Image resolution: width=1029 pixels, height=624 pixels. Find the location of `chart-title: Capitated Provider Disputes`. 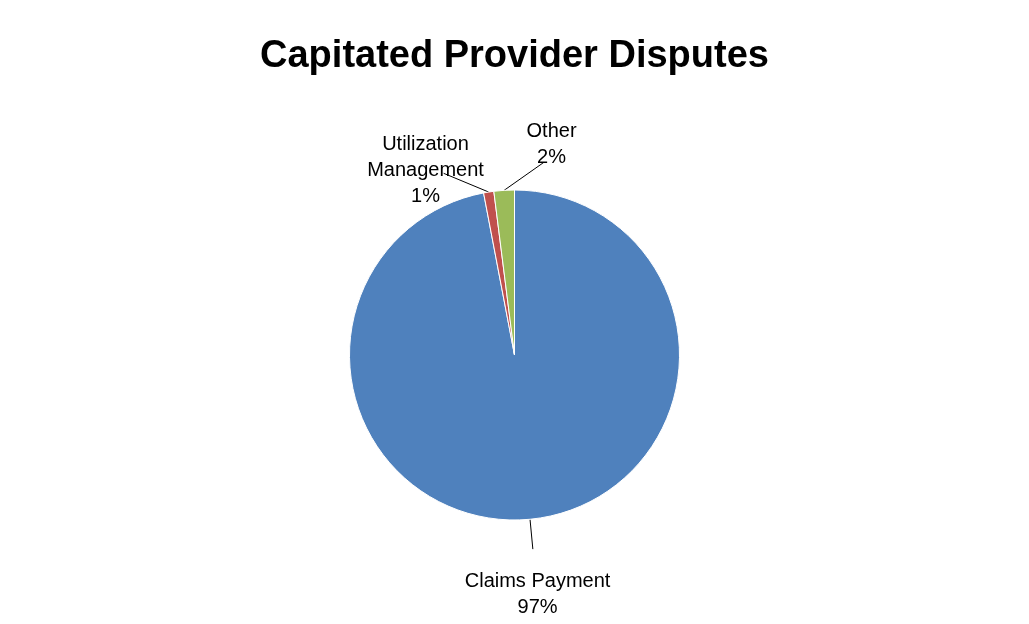

chart-title: Capitated Provider Disputes is located at coordinates (514, 54).